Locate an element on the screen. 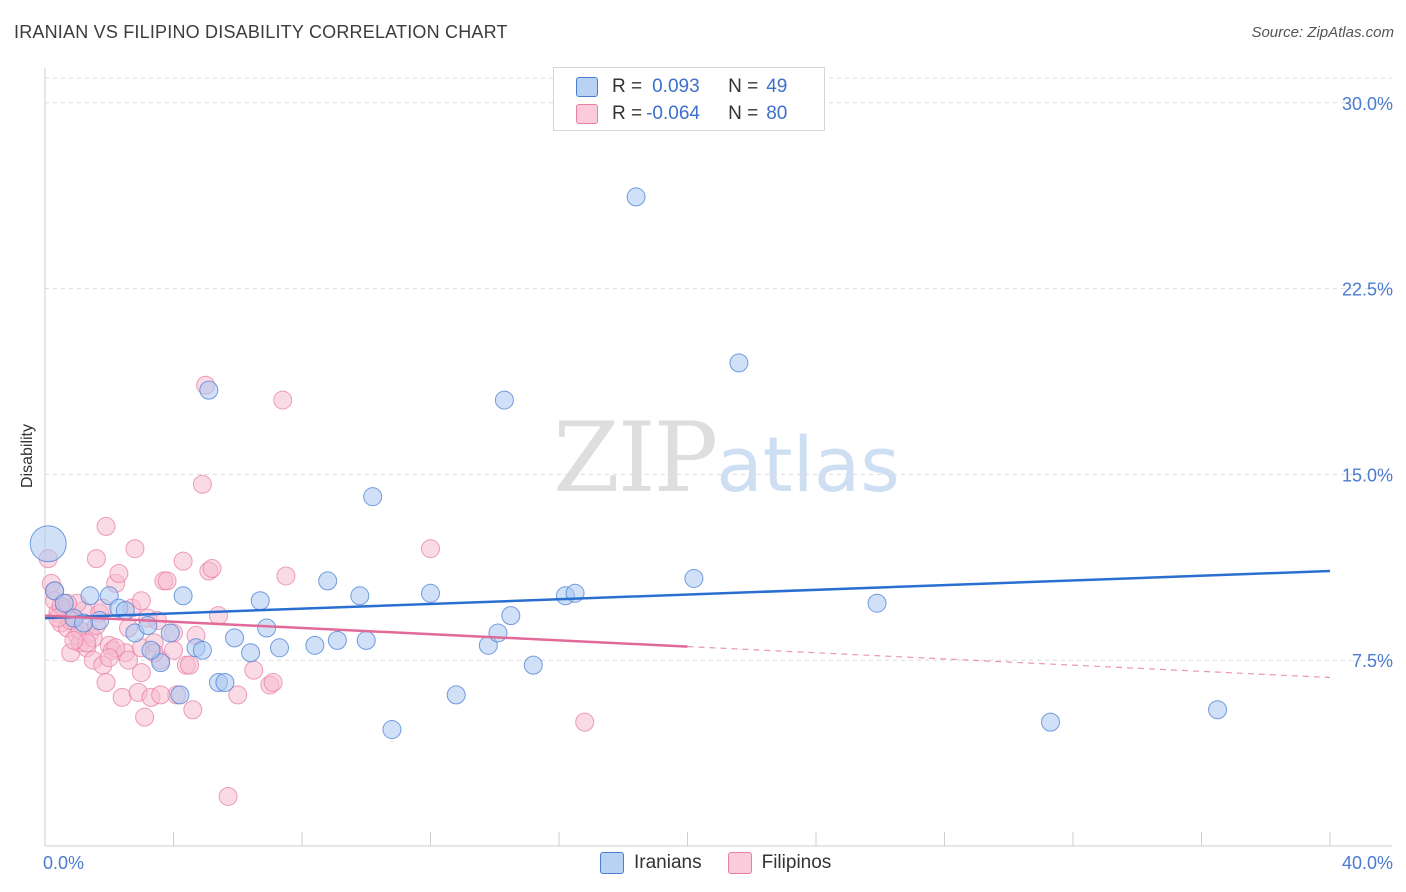  watermark: ZIPatlas is located at coordinates (726, 458).